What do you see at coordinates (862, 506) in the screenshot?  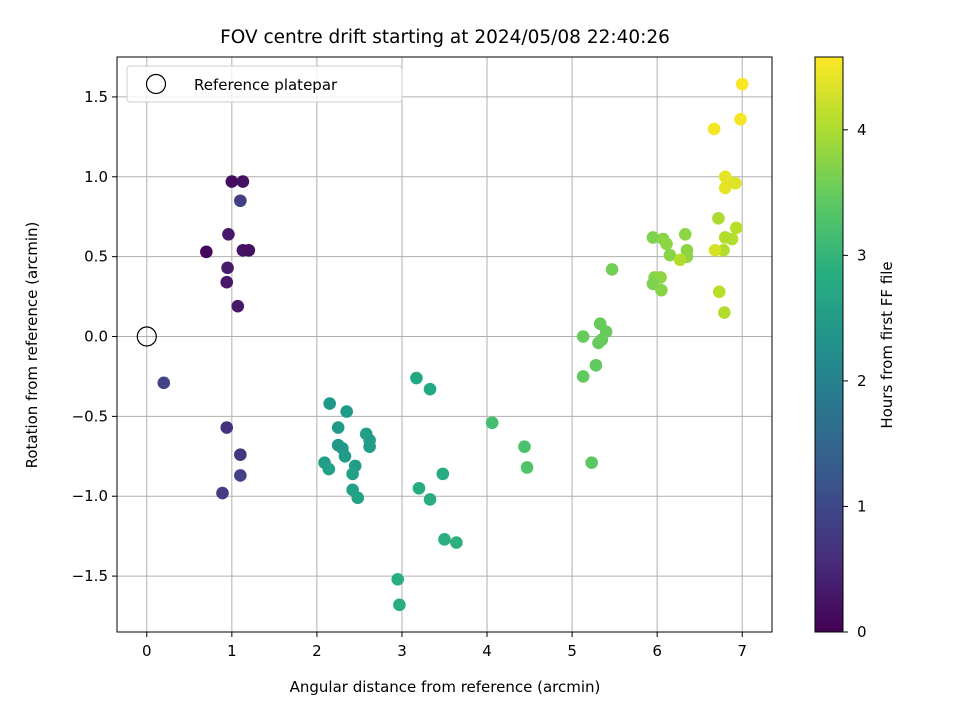 I see `colorbar-tick-label: 1` at bounding box center [862, 506].